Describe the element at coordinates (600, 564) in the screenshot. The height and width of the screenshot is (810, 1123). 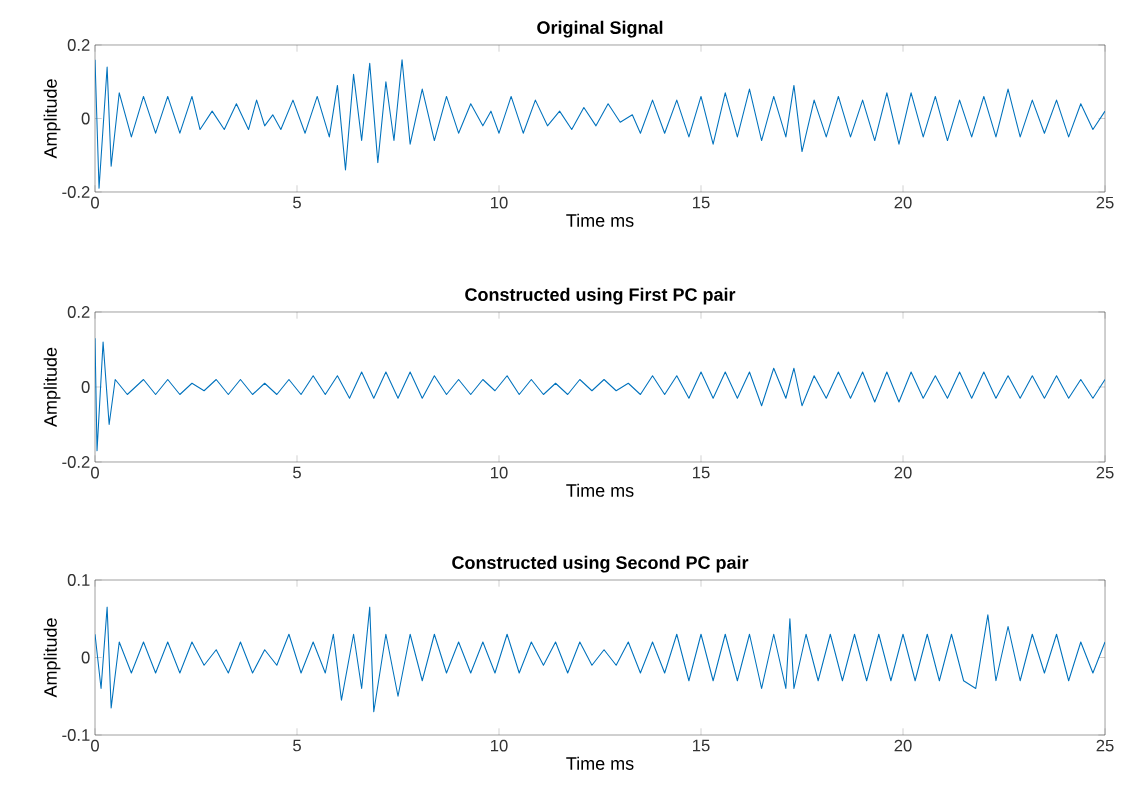
I see `chart-title: Constructed using Second PC pair` at that location.